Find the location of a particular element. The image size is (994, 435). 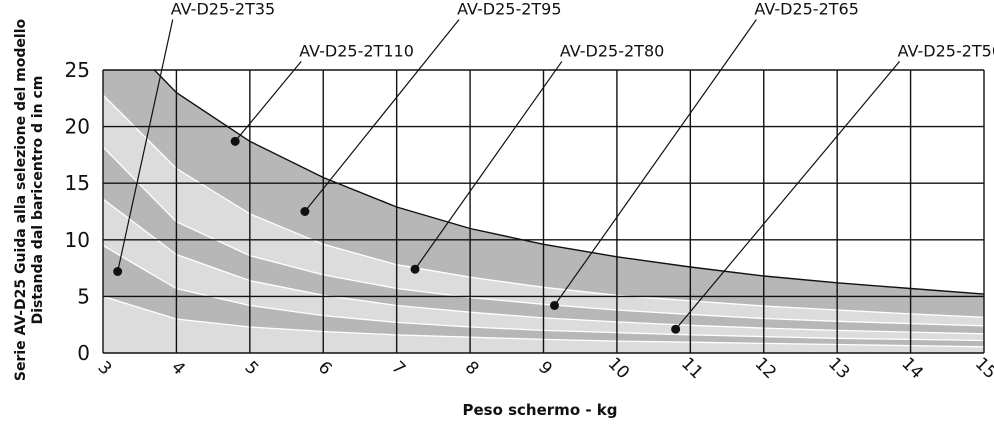

x-tick-label: 13 is located at coordinates (838, 368).